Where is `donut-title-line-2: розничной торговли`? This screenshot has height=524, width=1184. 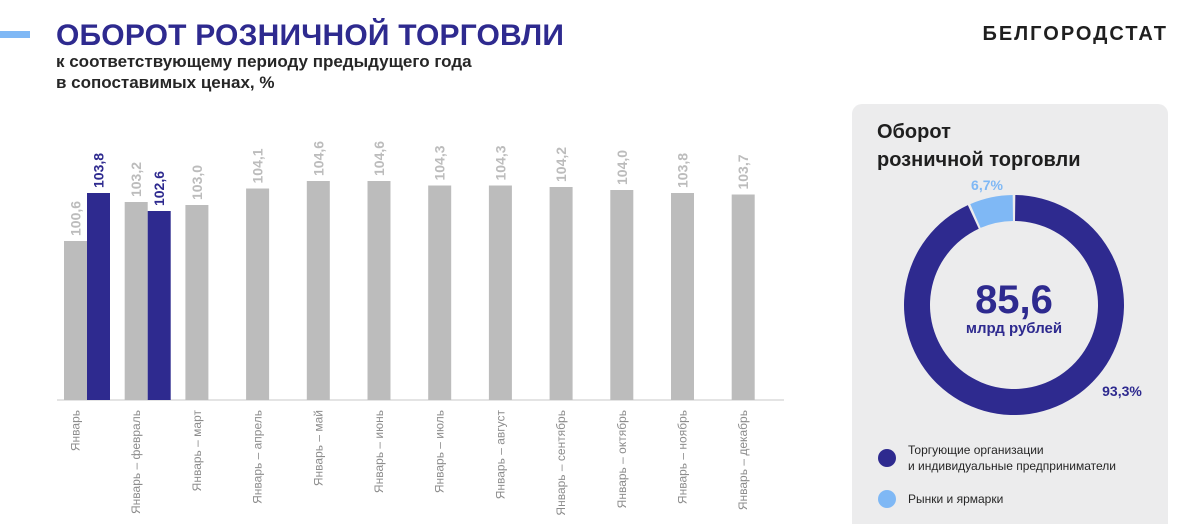 donut-title-line-2: розничной торговли is located at coordinates (979, 160).